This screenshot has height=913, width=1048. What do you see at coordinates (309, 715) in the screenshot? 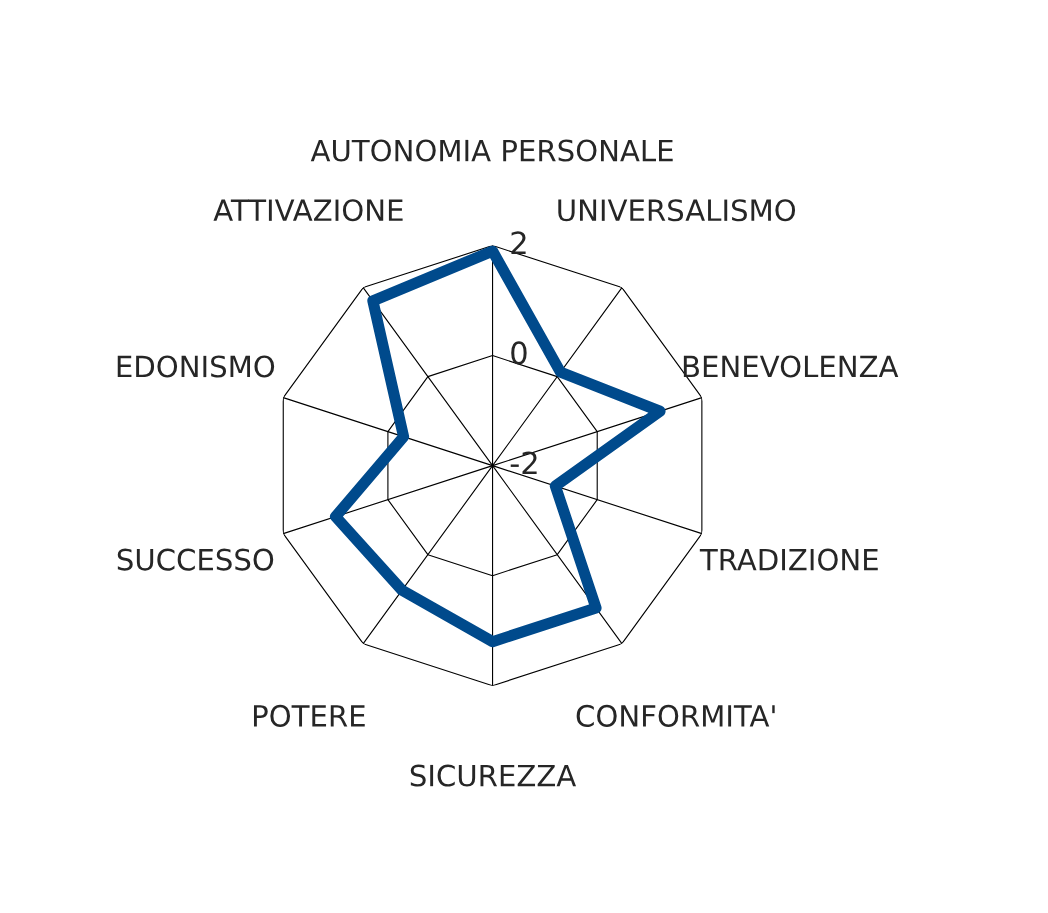
I see `spoke-label: POTERE` at bounding box center [309, 715].